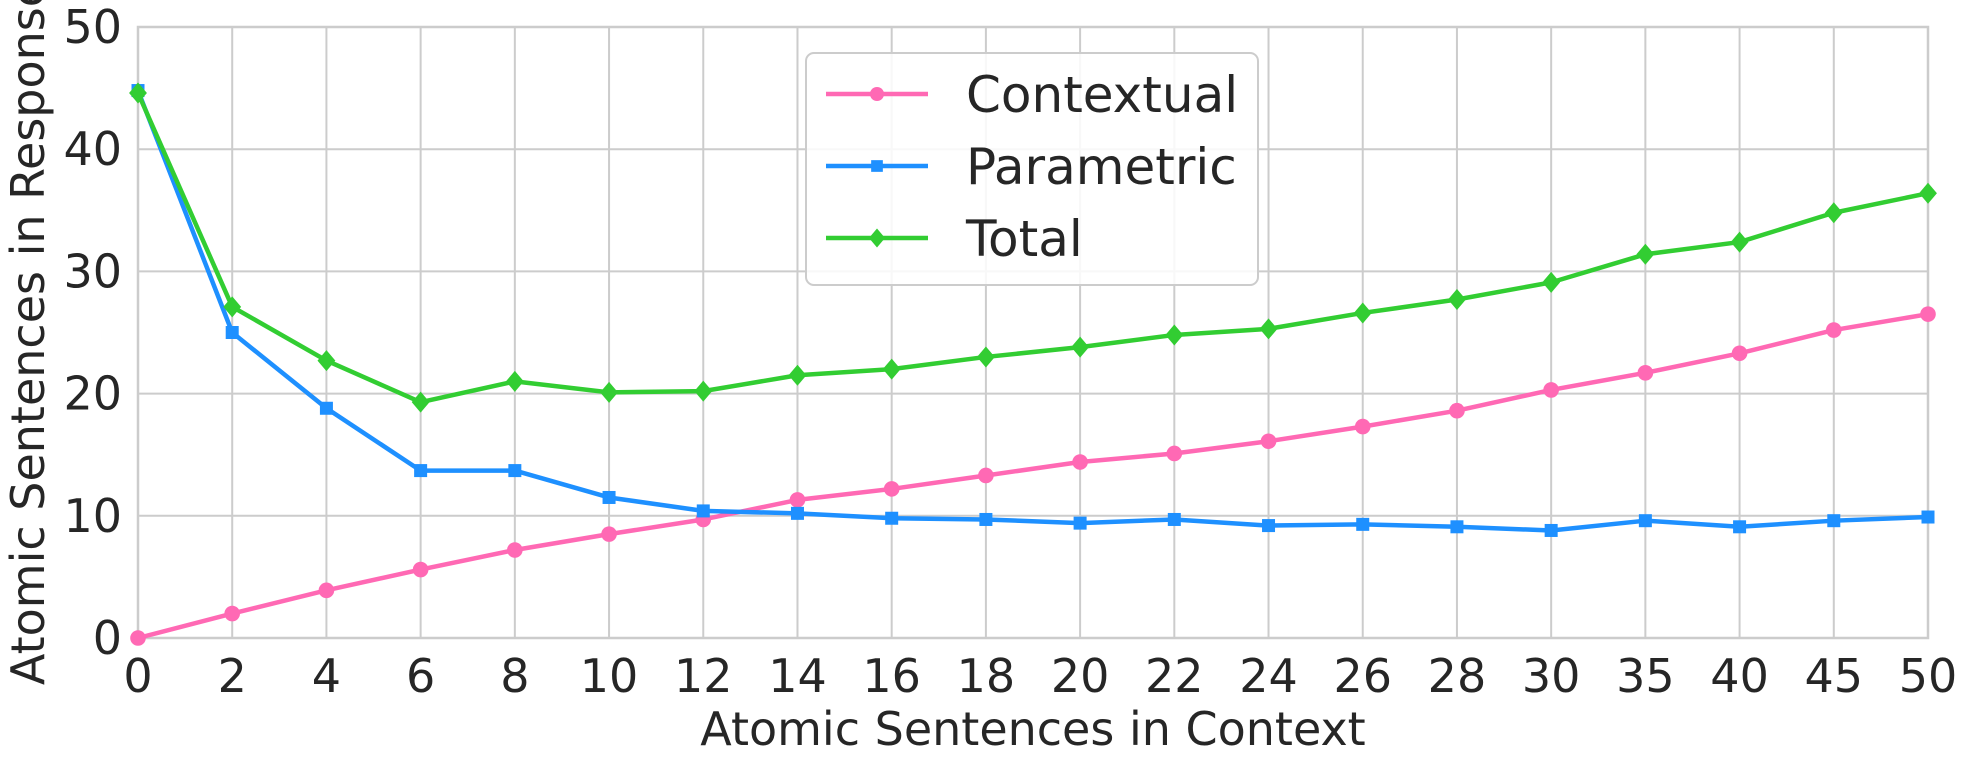 The width and height of the screenshot is (1966, 770). Describe the element at coordinates (92, 27) in the screenshot. I see `y-tick-label: 50` at that location.